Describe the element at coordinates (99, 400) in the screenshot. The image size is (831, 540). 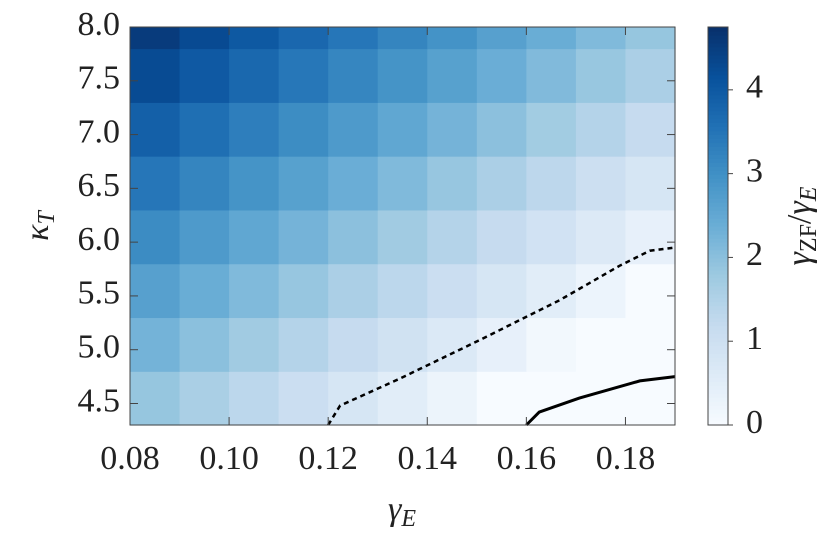
I see `y-tick-label: 4.5` at that location.